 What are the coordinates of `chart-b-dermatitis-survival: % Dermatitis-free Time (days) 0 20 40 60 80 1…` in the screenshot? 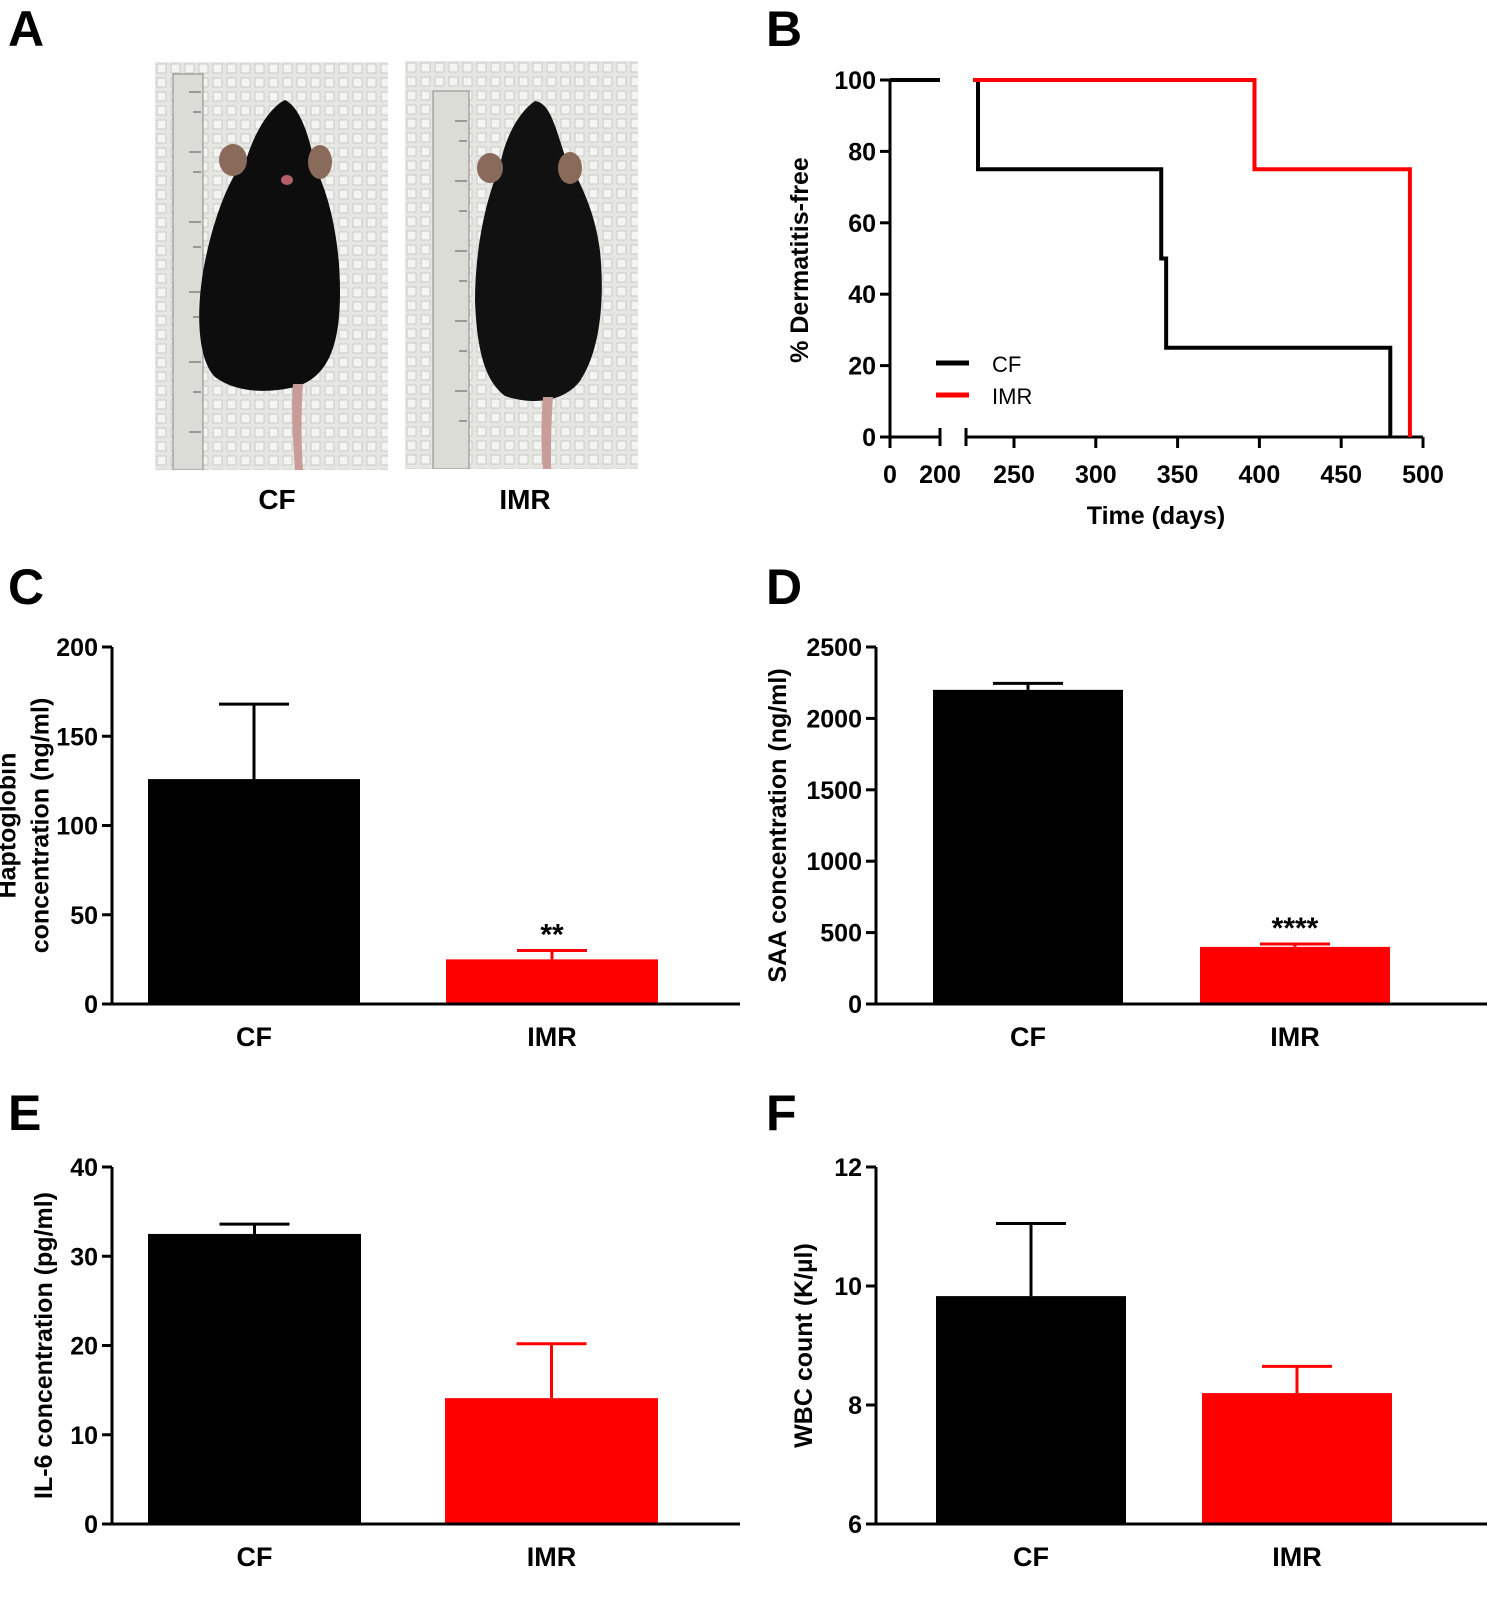 It's located at (1115, 298).